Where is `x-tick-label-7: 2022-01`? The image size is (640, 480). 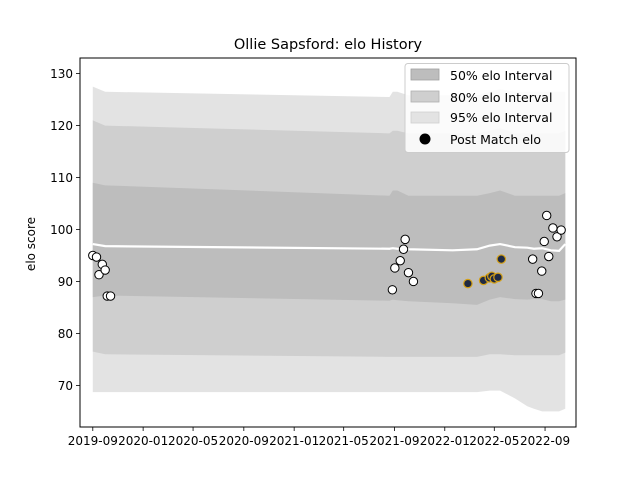 x-tick-label-7: 2022-01 is located at coordinates (445, 441).